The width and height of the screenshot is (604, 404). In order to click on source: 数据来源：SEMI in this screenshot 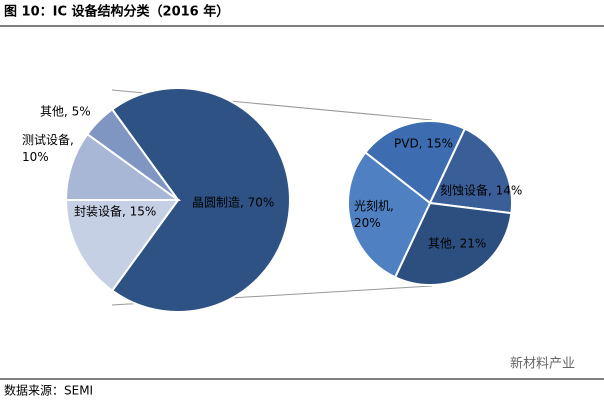, I will do `click(48, 390)`.